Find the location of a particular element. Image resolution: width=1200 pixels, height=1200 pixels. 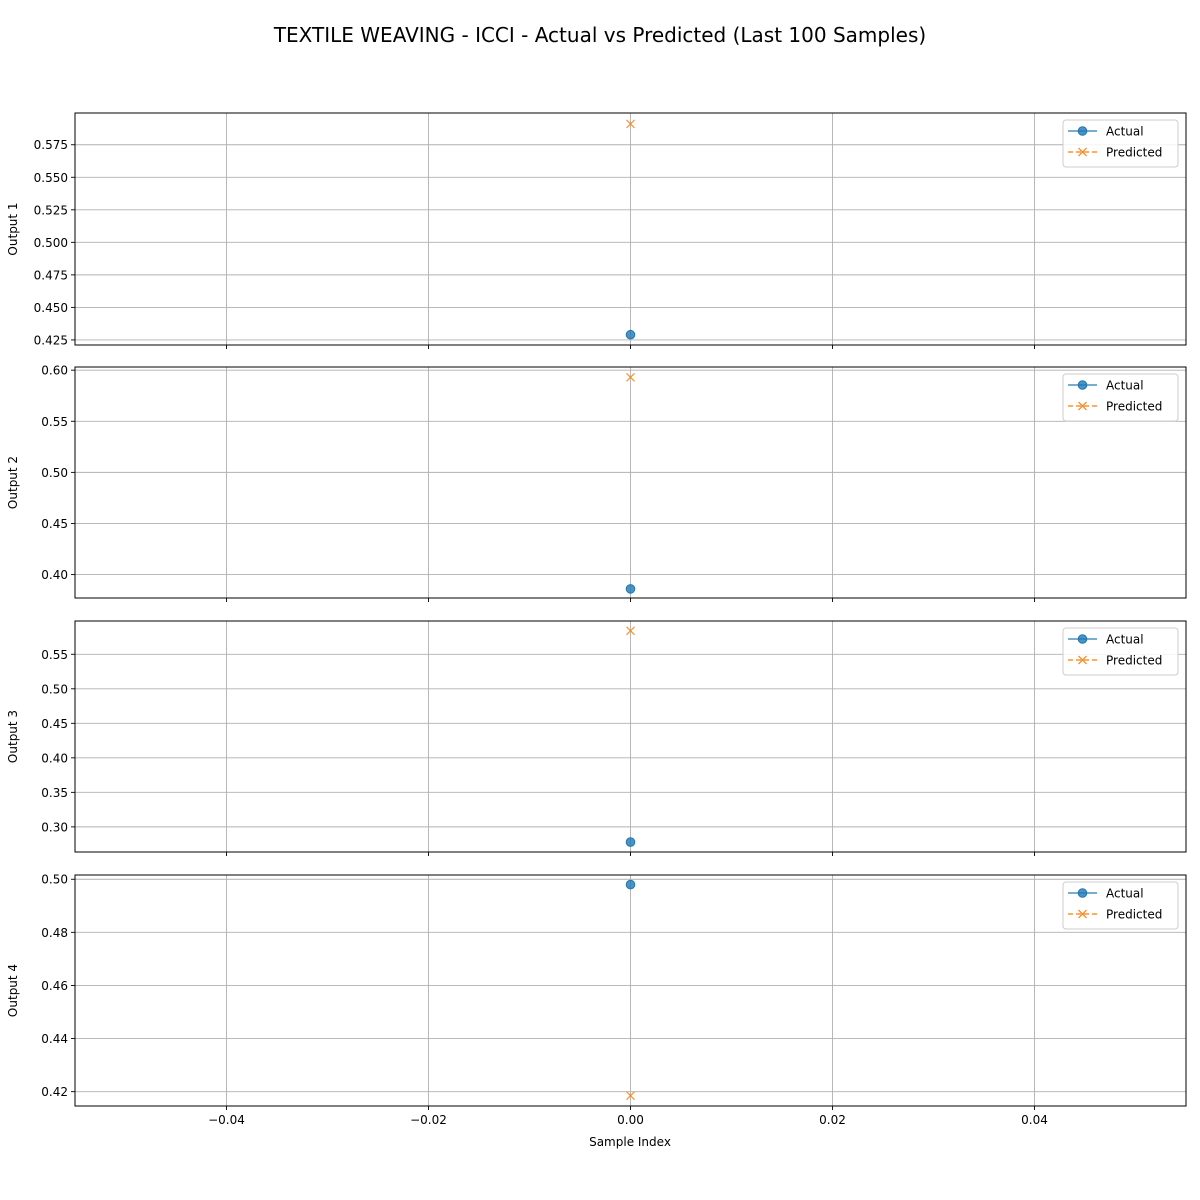

x-axis-label: Sample Index is located at coordinates (630, 1142).